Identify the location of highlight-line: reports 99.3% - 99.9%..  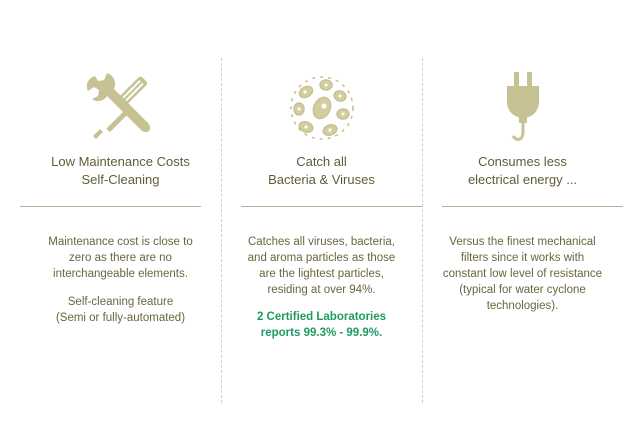
(321, 333).